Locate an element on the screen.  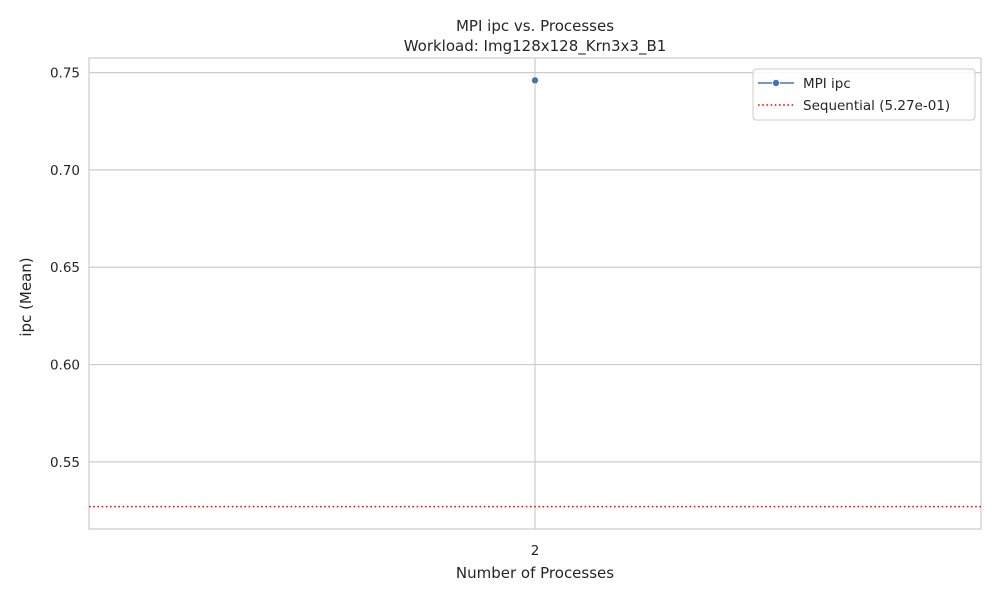
x-tick-label: 2 is located at coordinates (535, 551).